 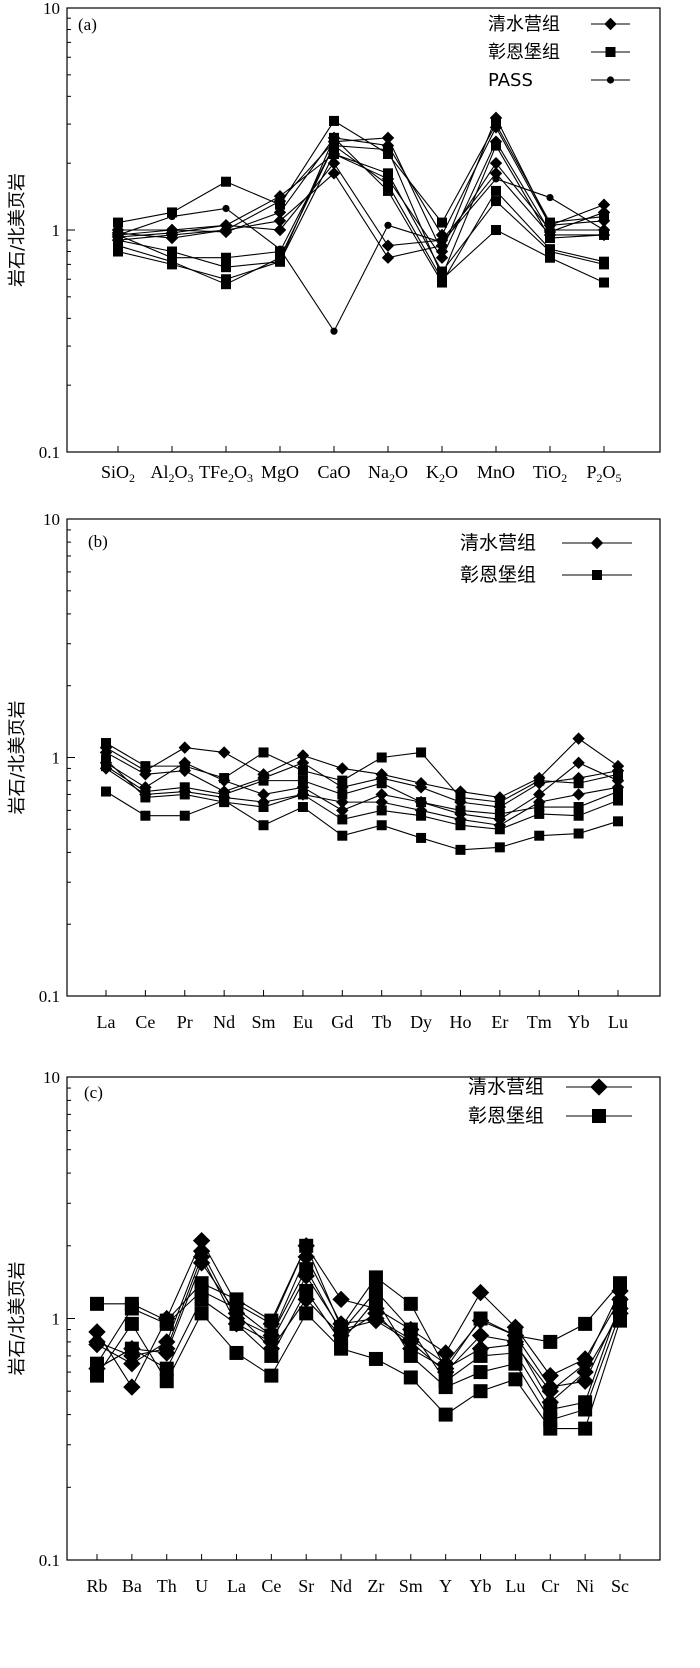 What do you see at coordinates (382, 1022) in the screenshot?
I see `x-tick-label: Tb` at bounding box center [382, 1022].